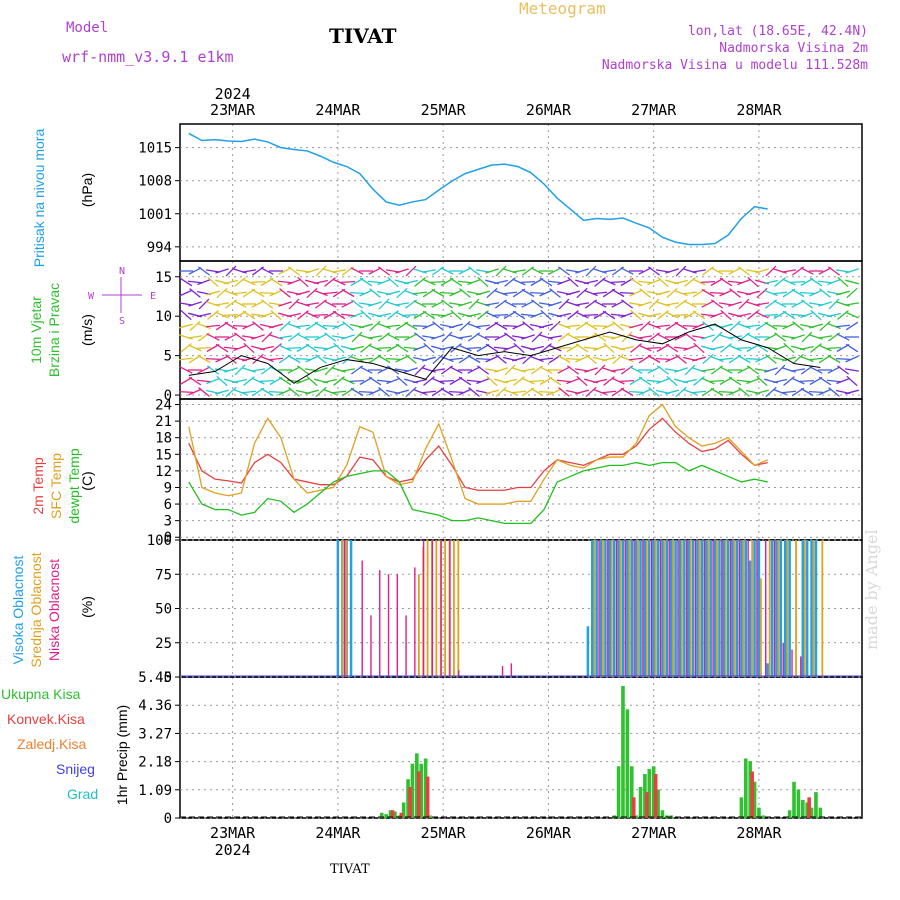 This screenshot has height=900, width=900. I want to click on temp-tick-label-0: 0, so click(168, 538).